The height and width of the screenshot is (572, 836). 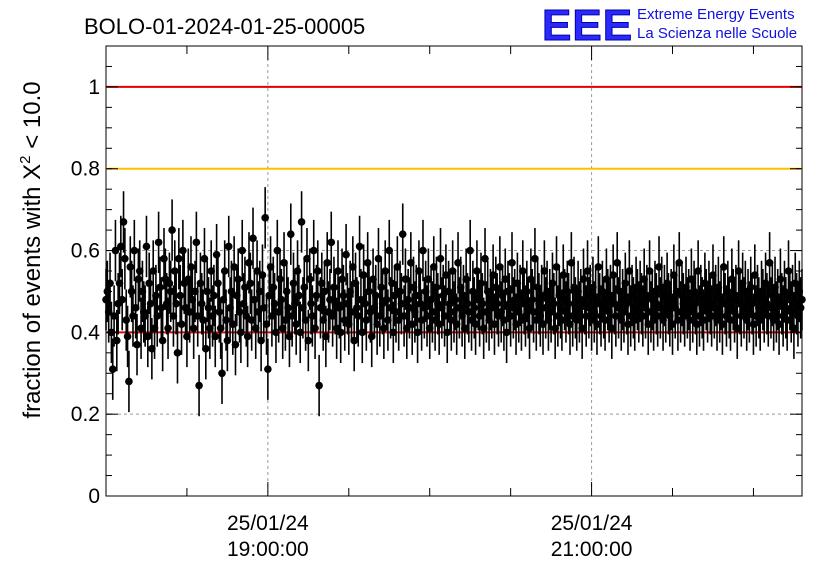 What do you see at coordinates (94, 496) in the screenshot?
I see `y-tick-label: 0` at bounding box center [94, 496].